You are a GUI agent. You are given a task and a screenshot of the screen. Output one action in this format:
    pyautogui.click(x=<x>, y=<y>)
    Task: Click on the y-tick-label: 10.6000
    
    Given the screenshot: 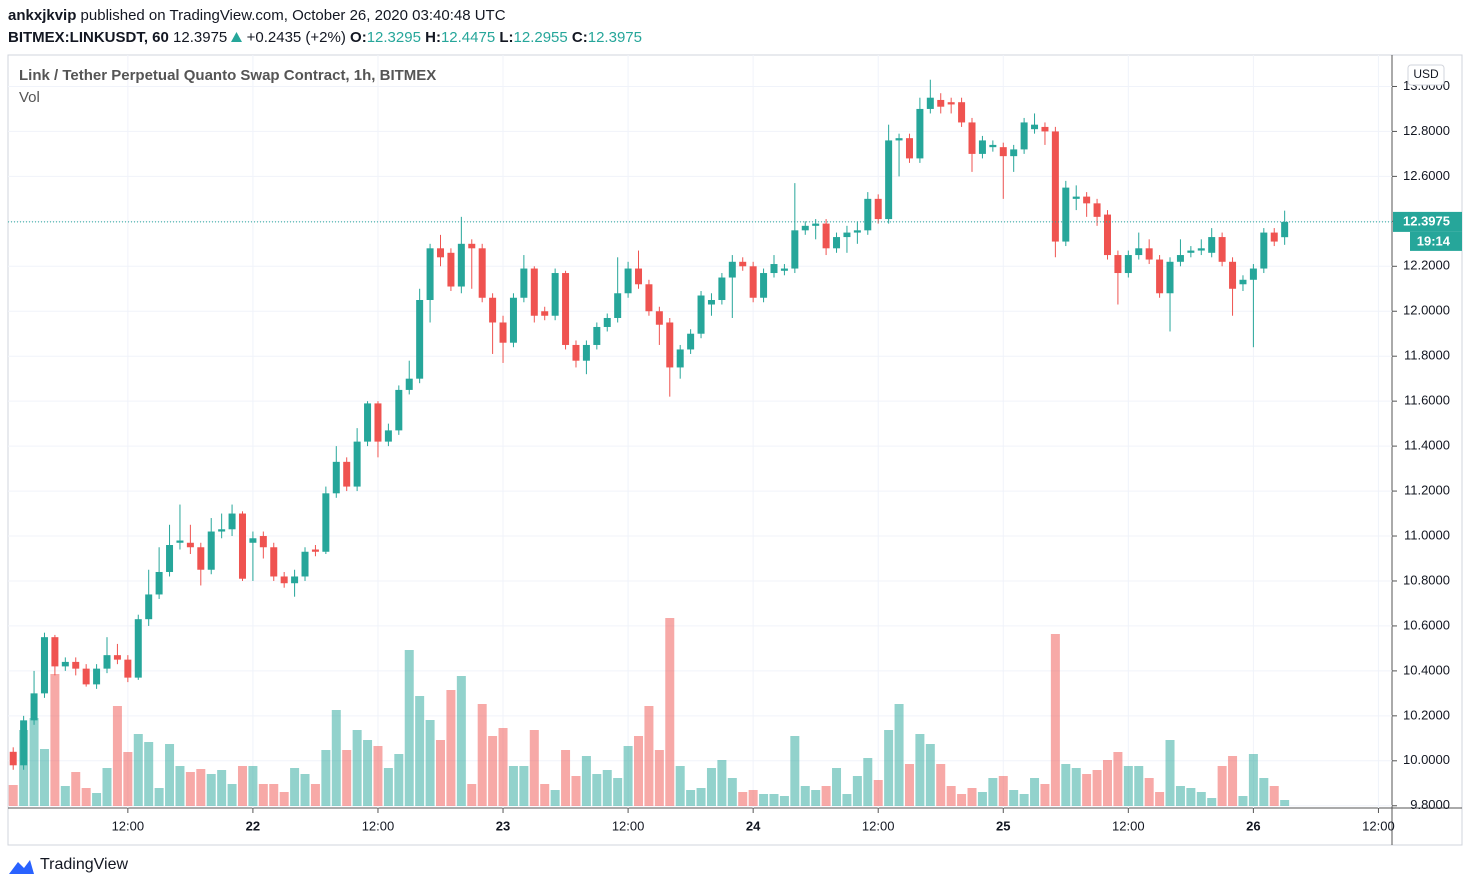 What is the action you would take?
    pyautogui.click(x=1426, y=624)
    